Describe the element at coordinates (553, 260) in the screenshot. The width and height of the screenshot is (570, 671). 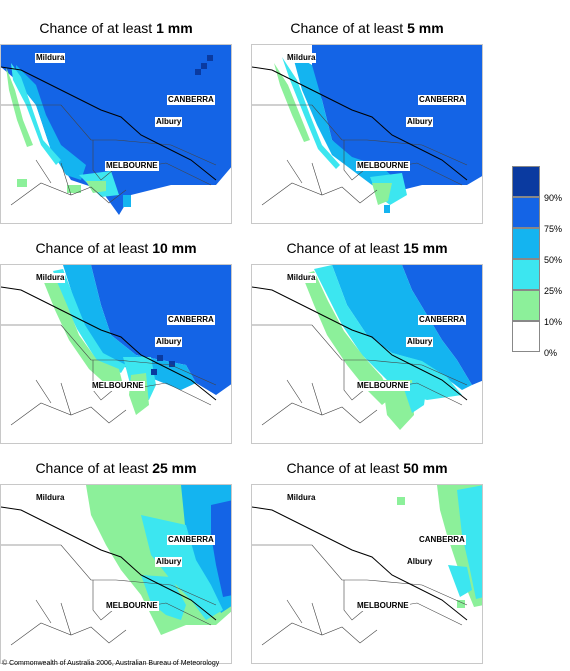
I see `legend-label-50: 50%` at that location.